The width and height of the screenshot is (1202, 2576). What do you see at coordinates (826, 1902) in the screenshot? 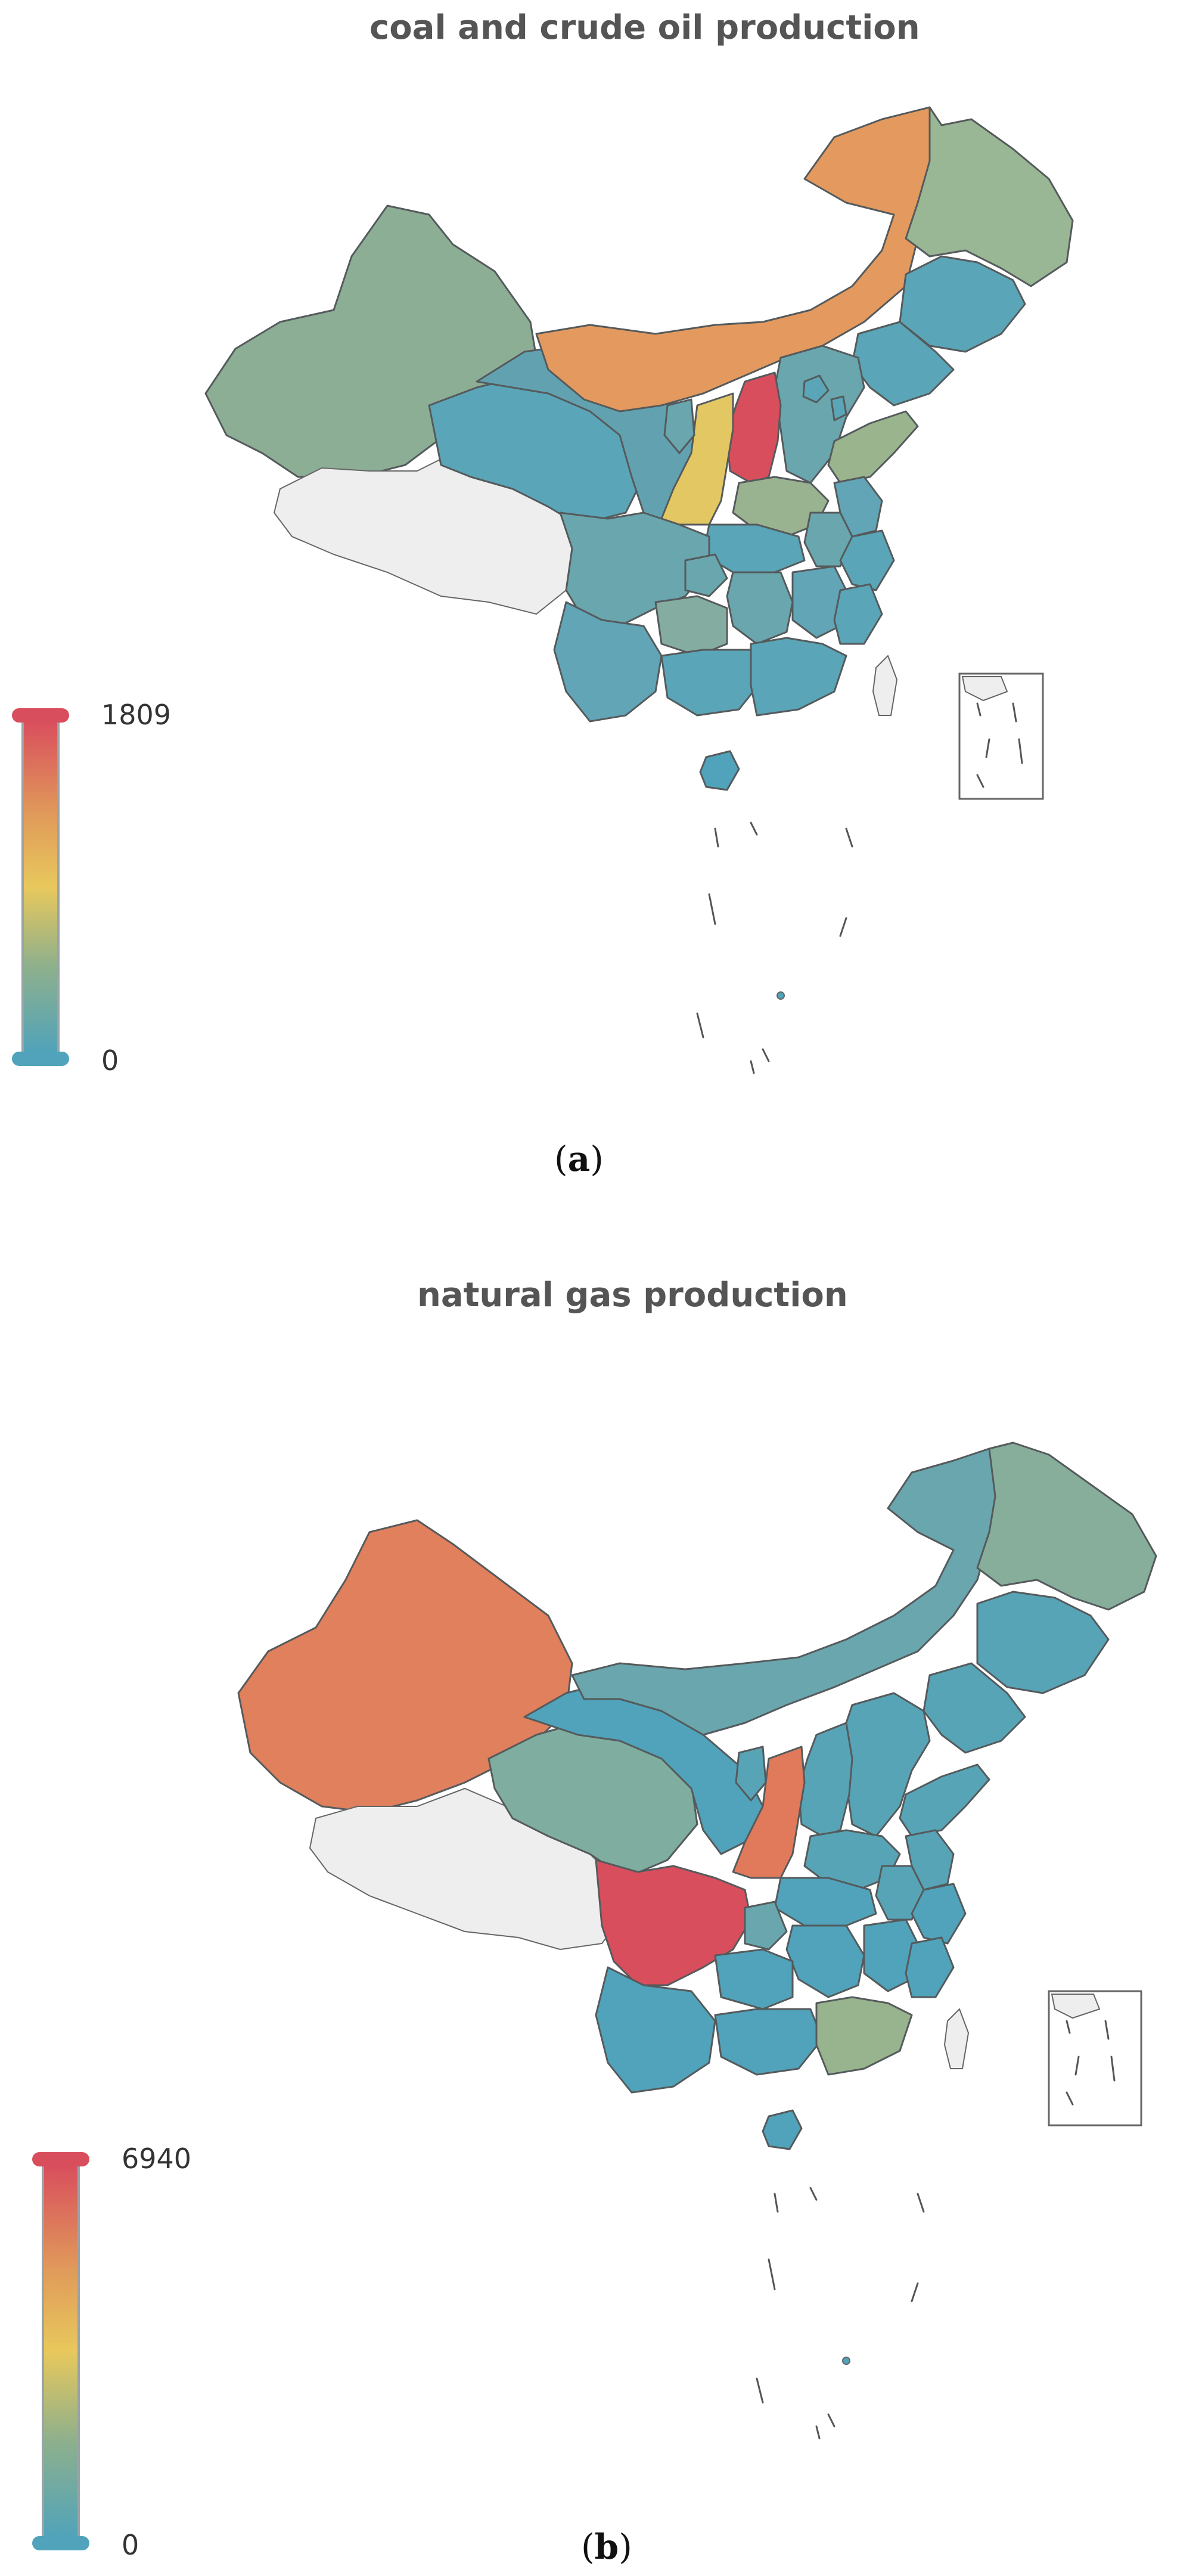
I see `region-hubei` at bounding box center [826, 1902].